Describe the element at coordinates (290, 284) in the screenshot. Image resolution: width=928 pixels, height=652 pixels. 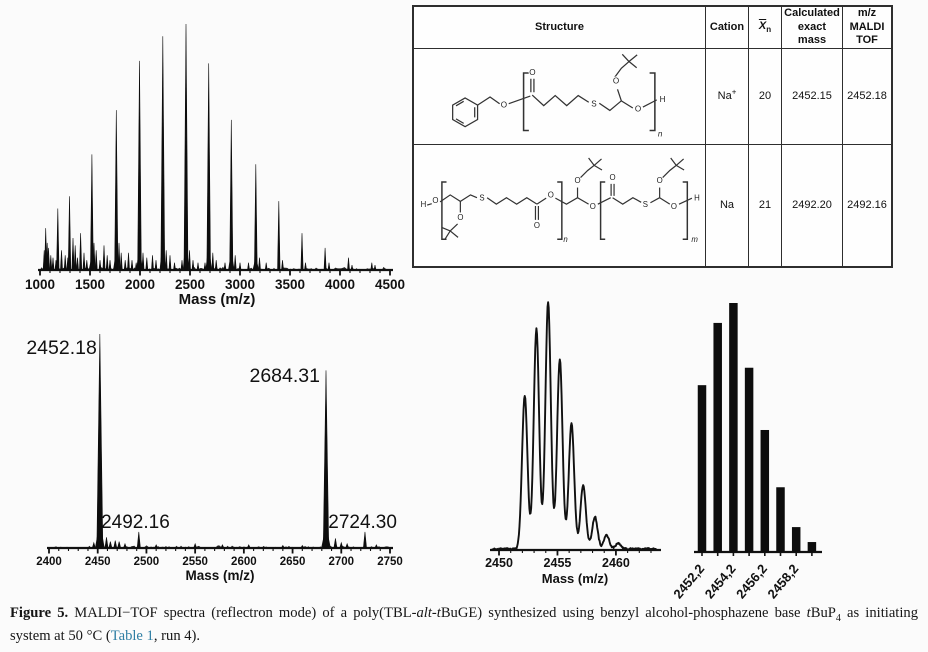
I see `svg-text: 3500` at that location.